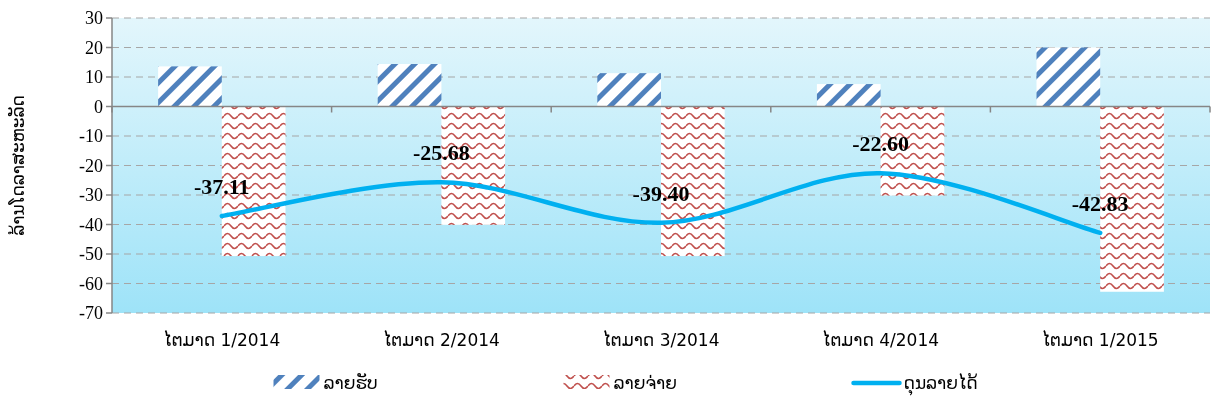 This screenshot has height=400, width=1217. Describe the element at coordinates (91, 283) in the screenshot. I see `y-tick-label: -60` at that location.